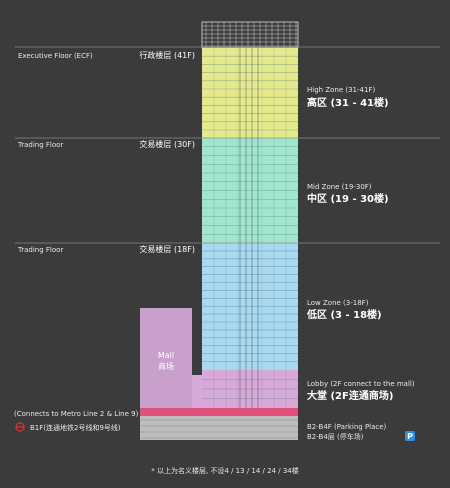 The height and width of the screenshot is (488, 450). Describe the element at coordinates (338, 303) in the screenshot. I see `zone-label-en: Low Zone (3-18F)` at that location.